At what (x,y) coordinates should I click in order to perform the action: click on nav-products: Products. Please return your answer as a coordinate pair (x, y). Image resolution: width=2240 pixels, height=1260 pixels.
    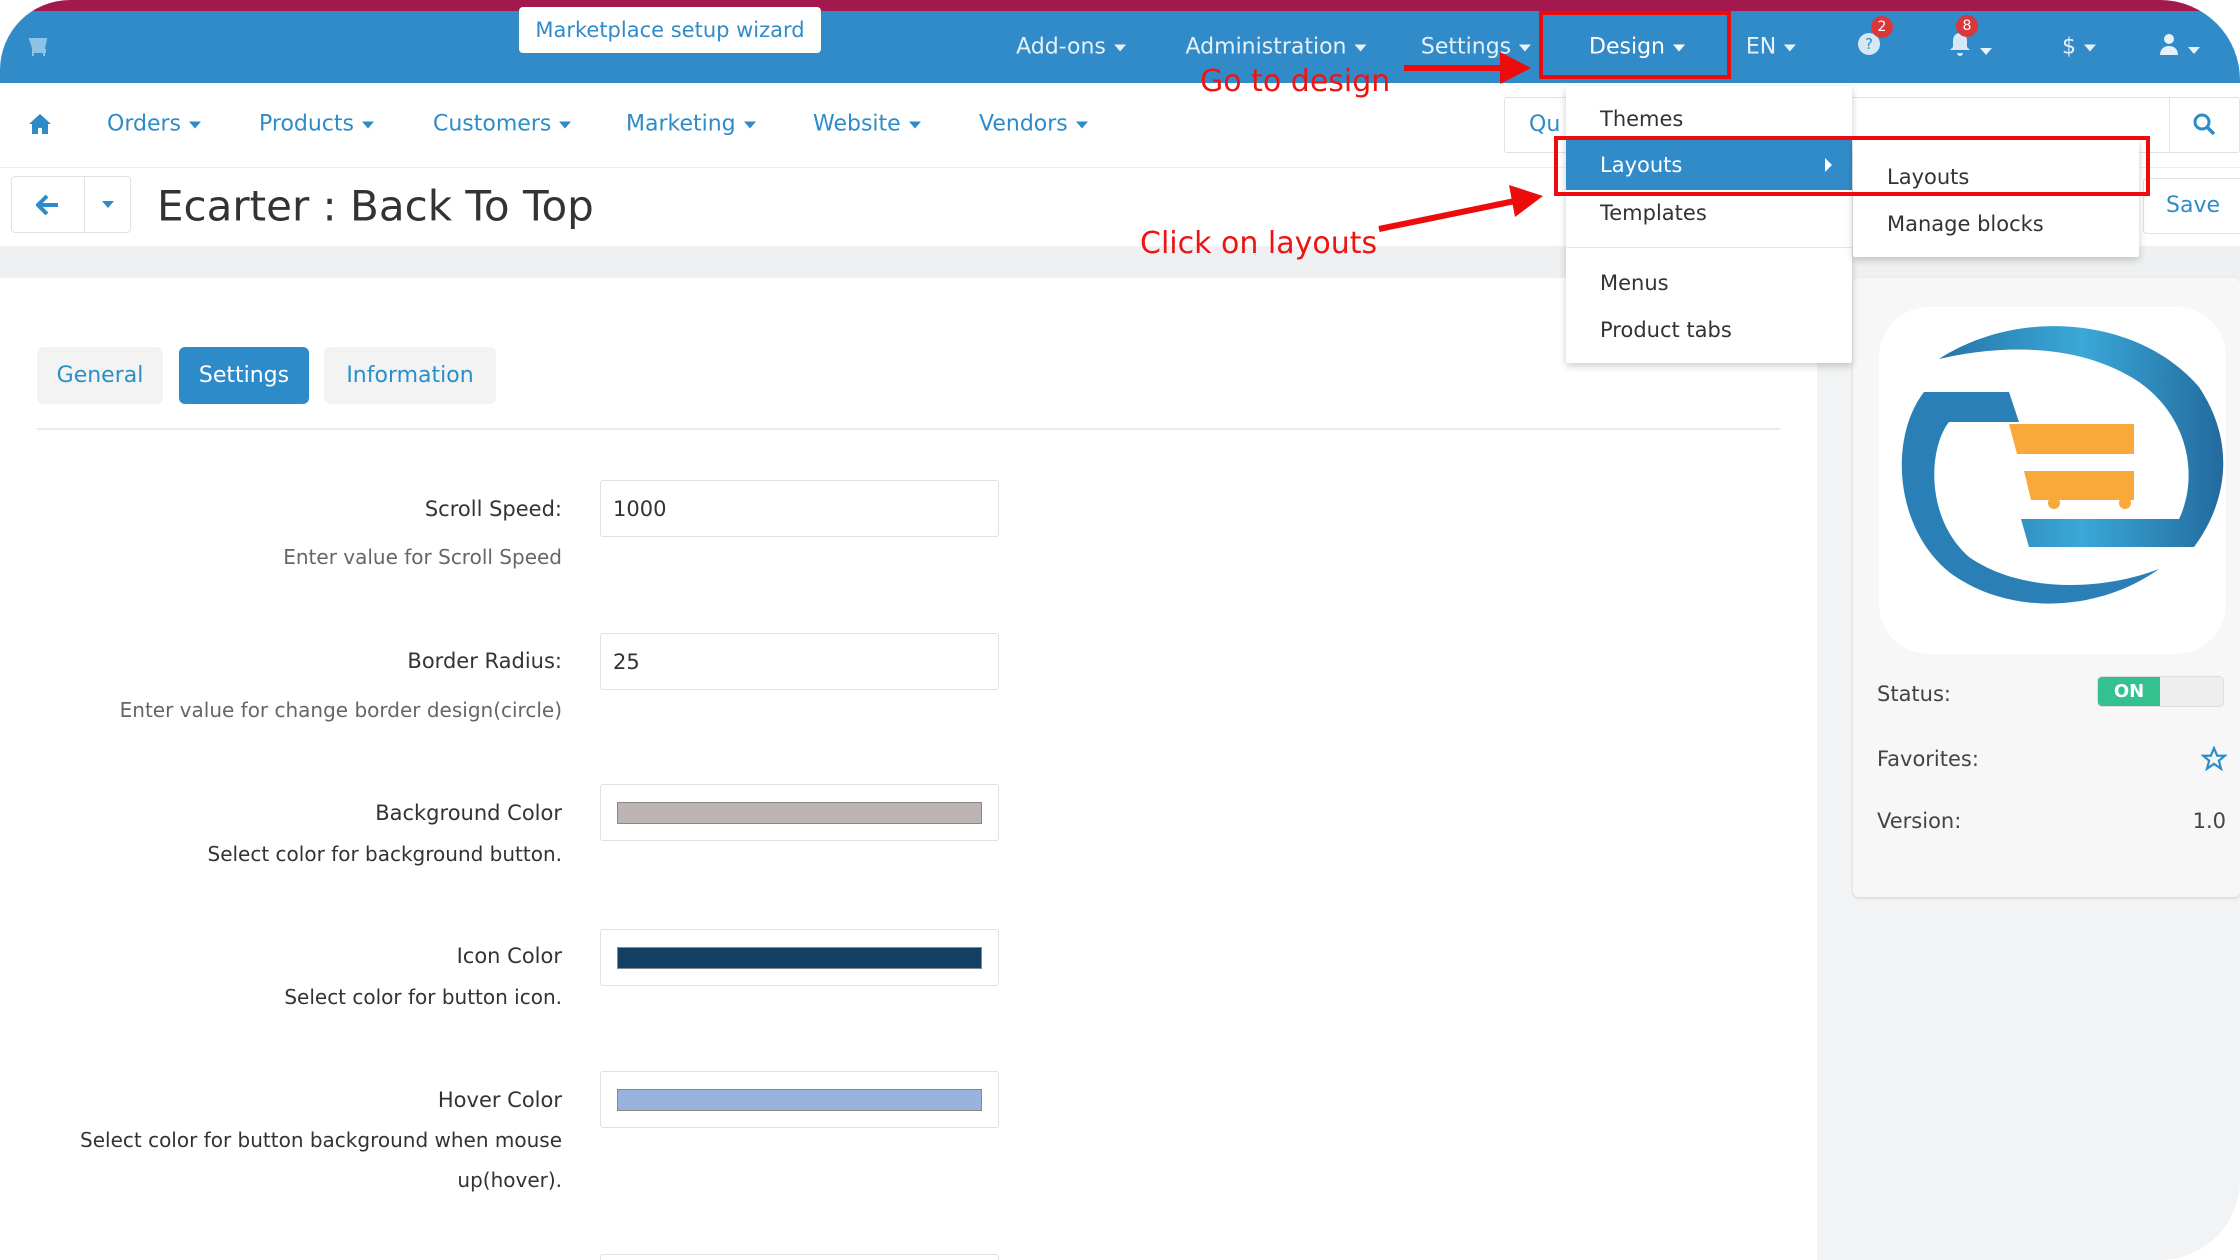
    Looking at the image, I should click on (316, 124).